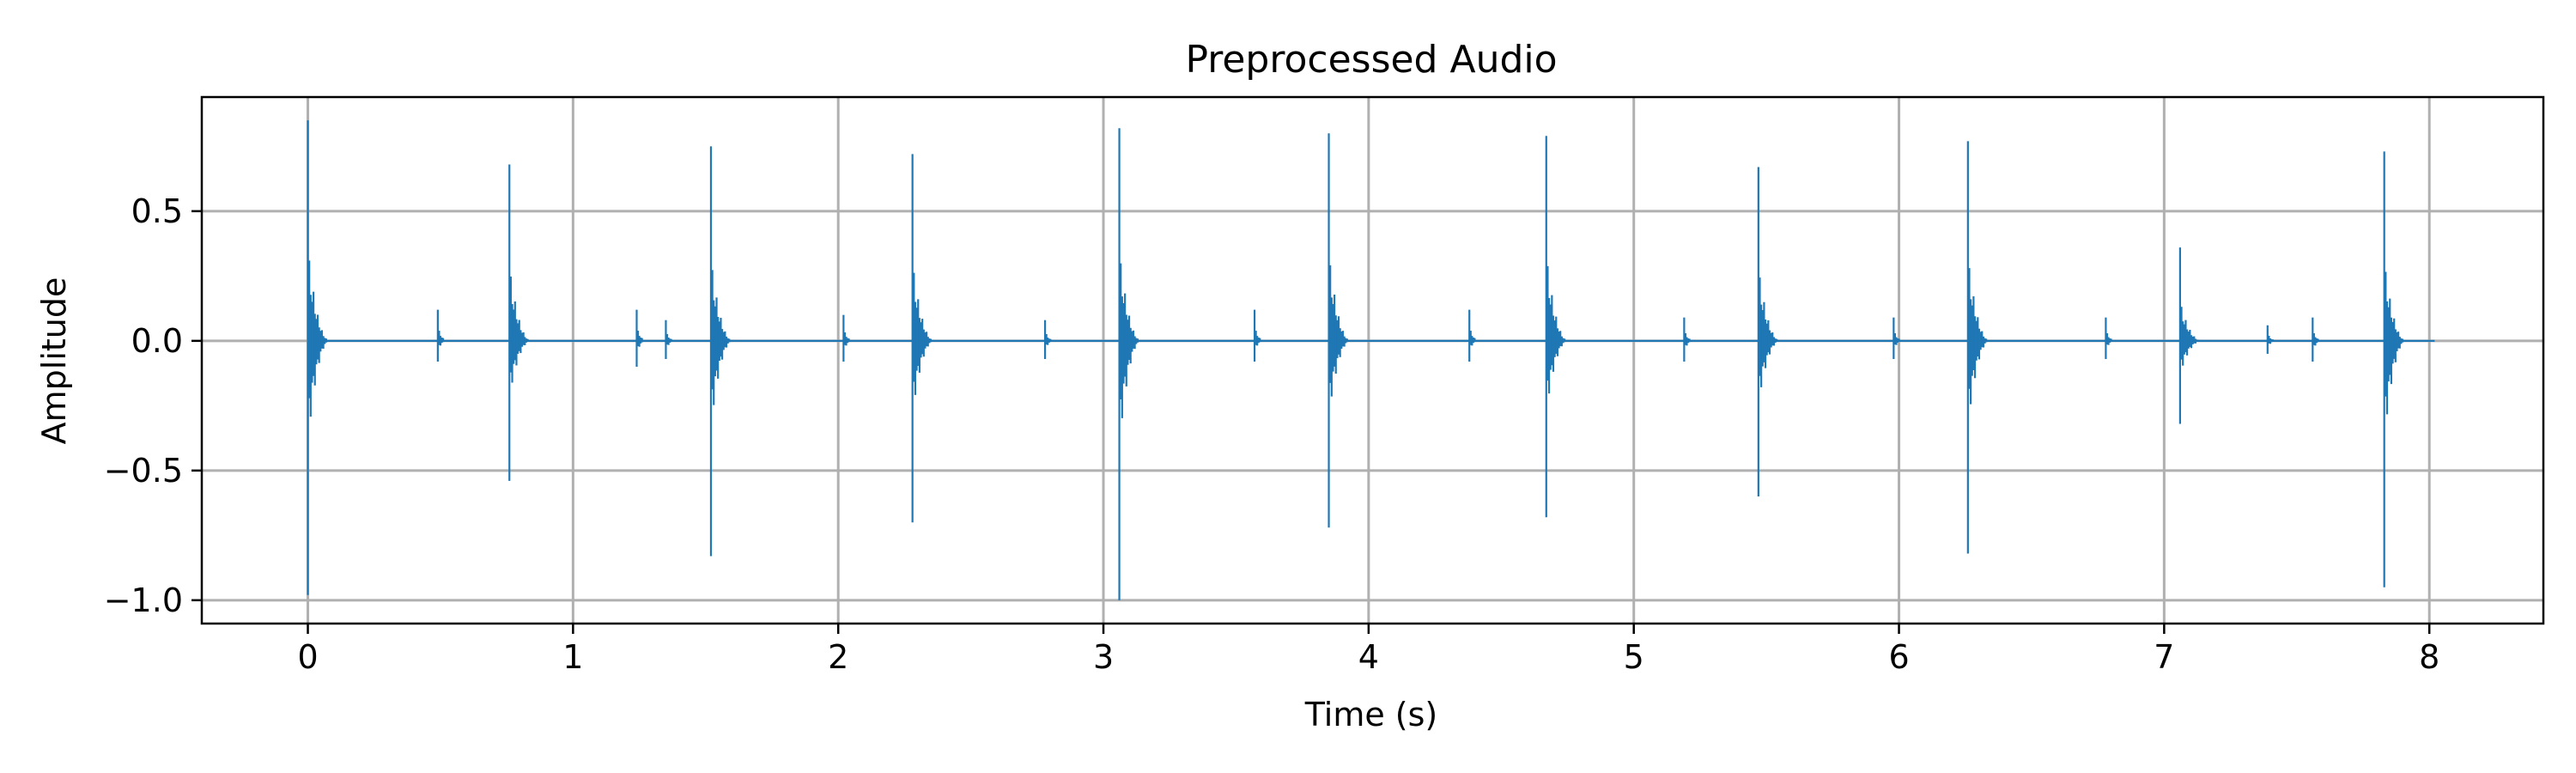  What do you see at coordinates (1899, 657) in the screenshot?
I see `x-tick-label: 6` at bounding box center [1899, 657].